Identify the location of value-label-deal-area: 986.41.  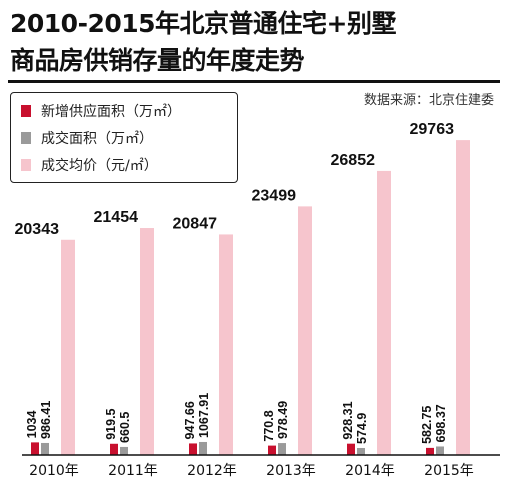
(46, 420).